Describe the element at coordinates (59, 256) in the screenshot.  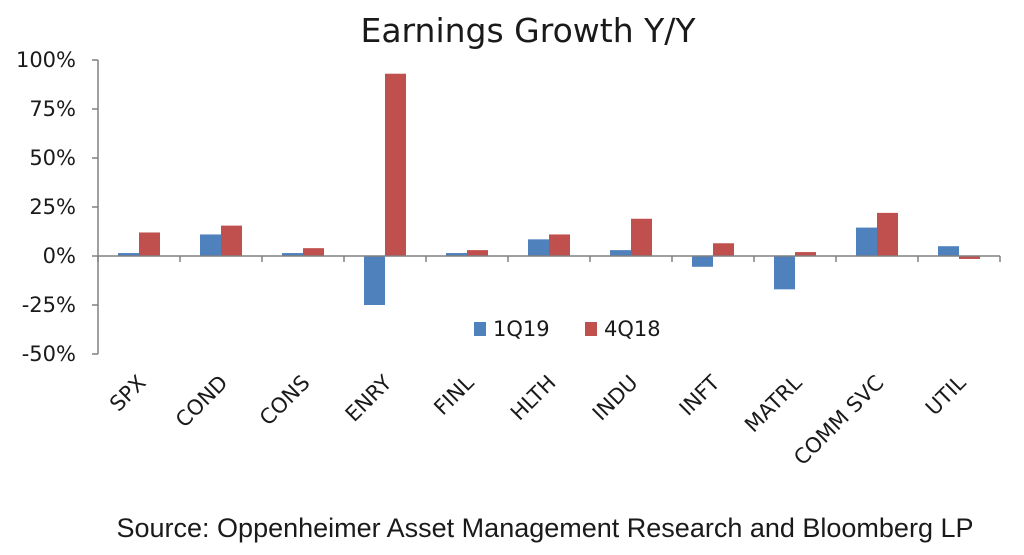
I see `y-tick-label: 0%` at that location.